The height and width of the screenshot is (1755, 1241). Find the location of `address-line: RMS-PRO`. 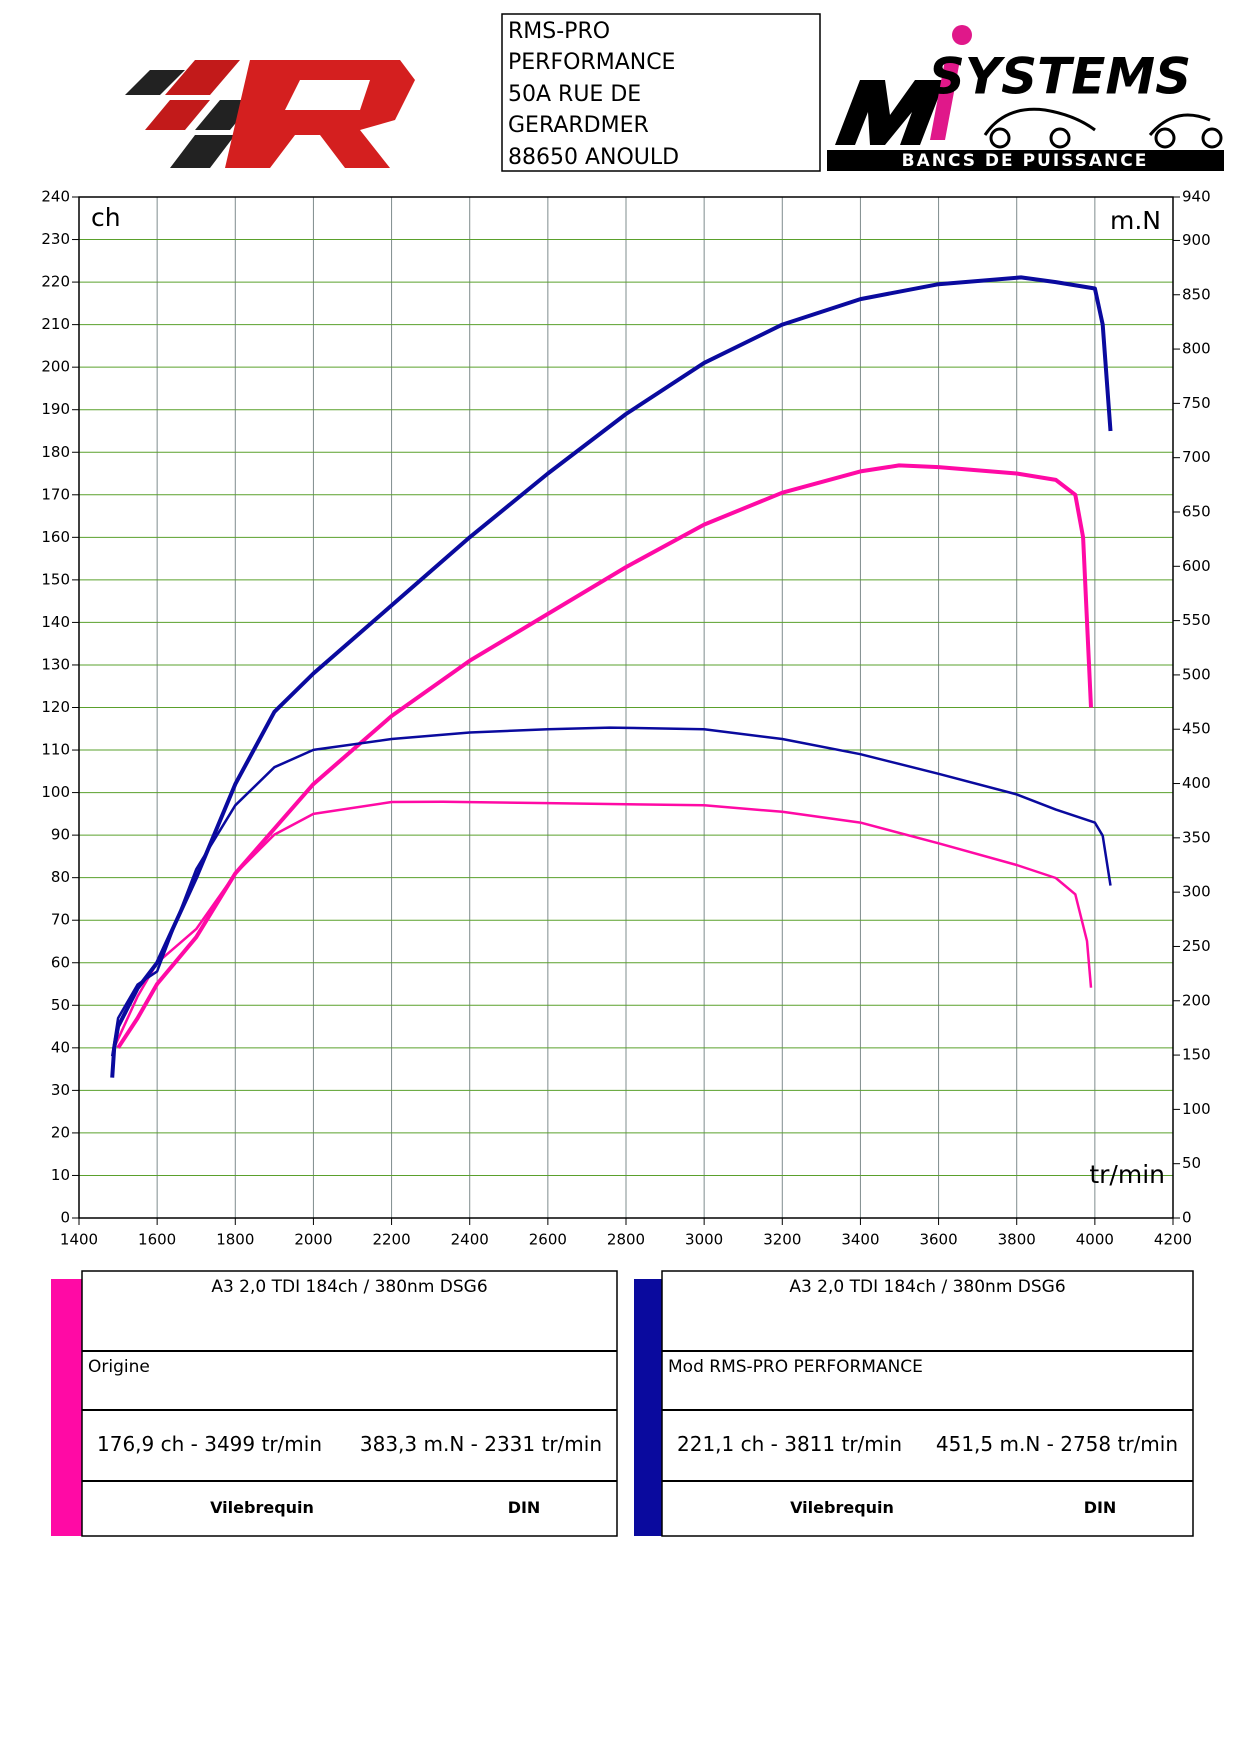

address-line: RMS-PRO is located at coordinates (559, 31).